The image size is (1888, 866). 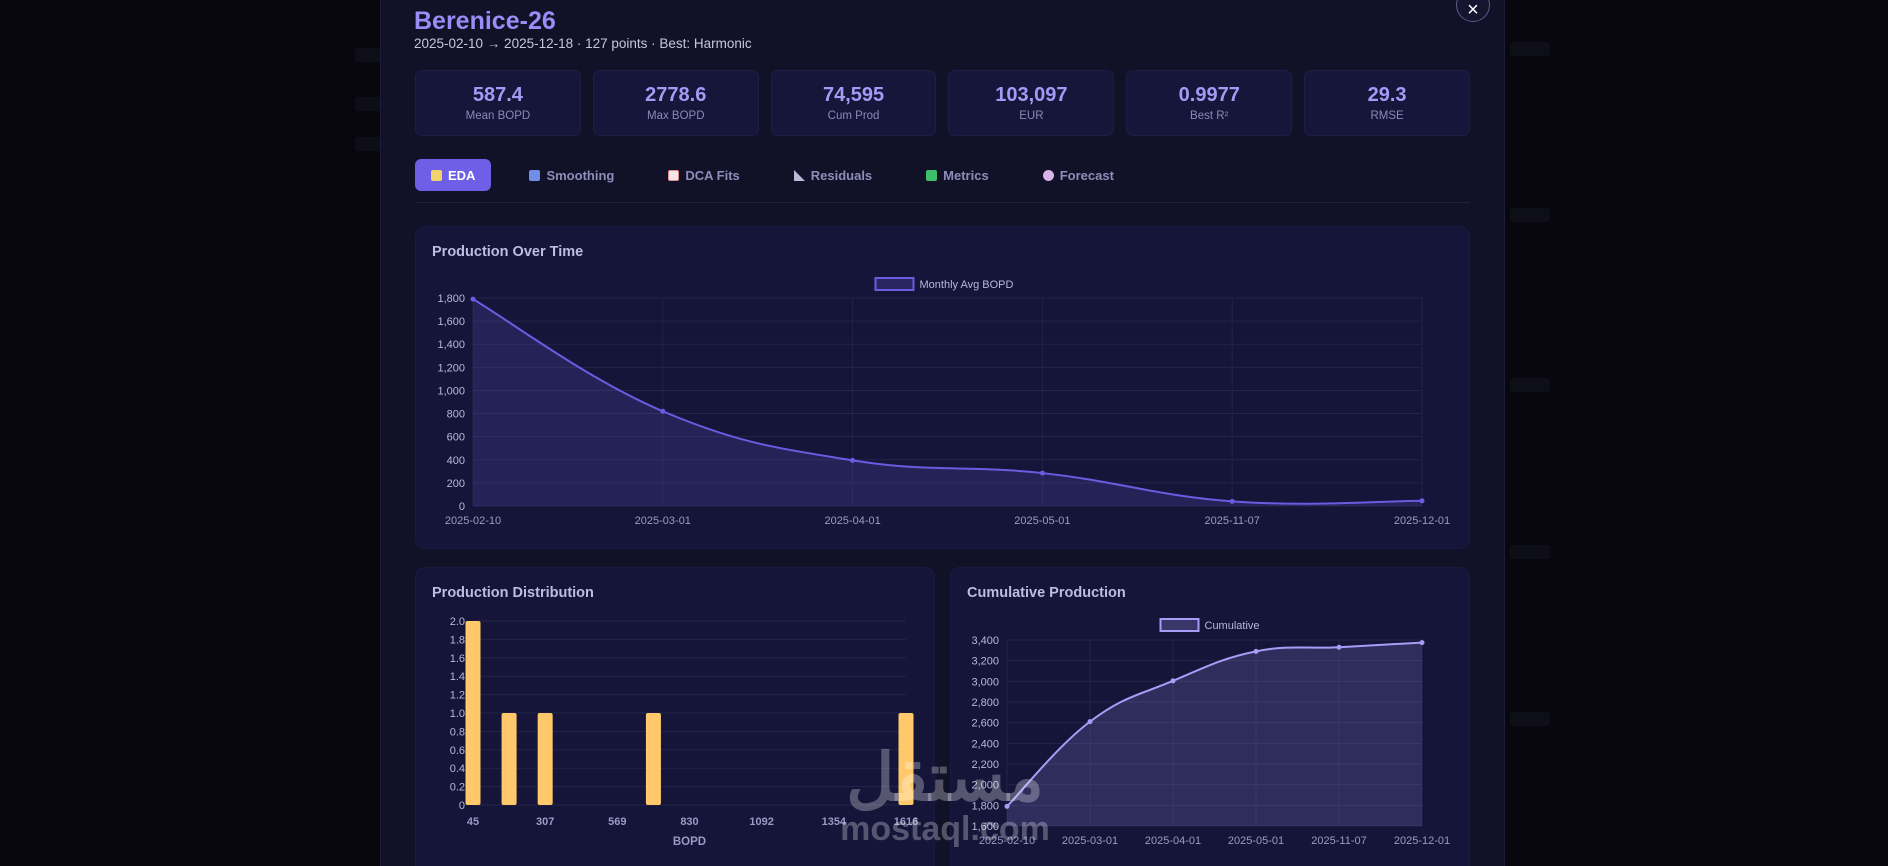 I want to click on stat-label: EUR, so click(x=1031, y=116).